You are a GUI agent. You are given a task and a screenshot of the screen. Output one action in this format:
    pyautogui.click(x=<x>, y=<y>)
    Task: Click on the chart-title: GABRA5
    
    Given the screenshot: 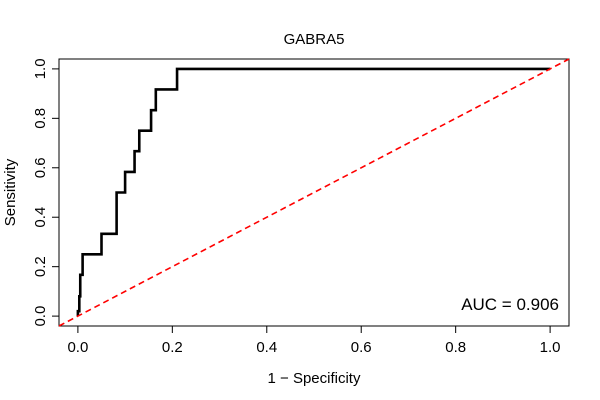 What is the action you would take?
    pyautogui.click(x=314, y=39)
    